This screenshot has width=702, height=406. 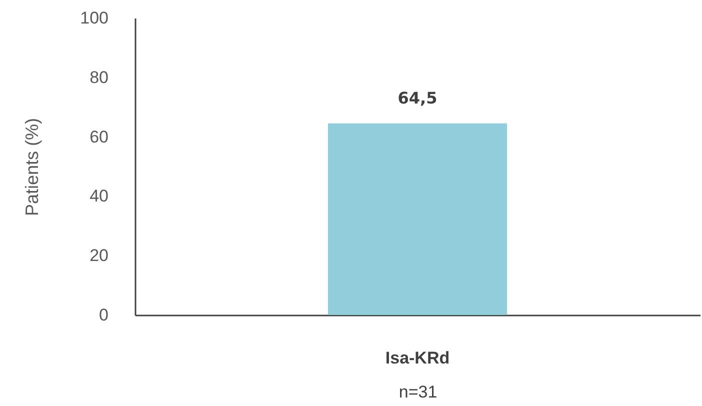 I want to click on x-axis-title: n=31, so click(x=418, y=392).